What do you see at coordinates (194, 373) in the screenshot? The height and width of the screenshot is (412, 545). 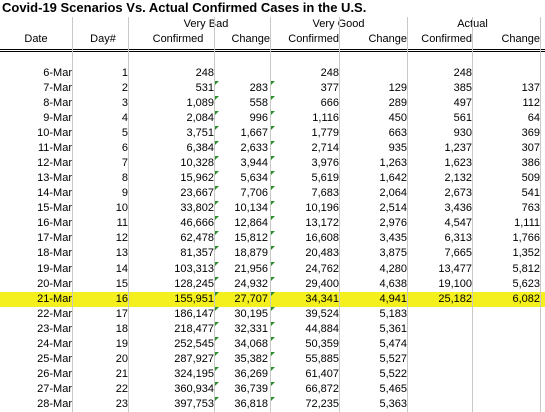 I see `cell-very-bad-confirmed: 324,195` at bounding box center [194, 373].